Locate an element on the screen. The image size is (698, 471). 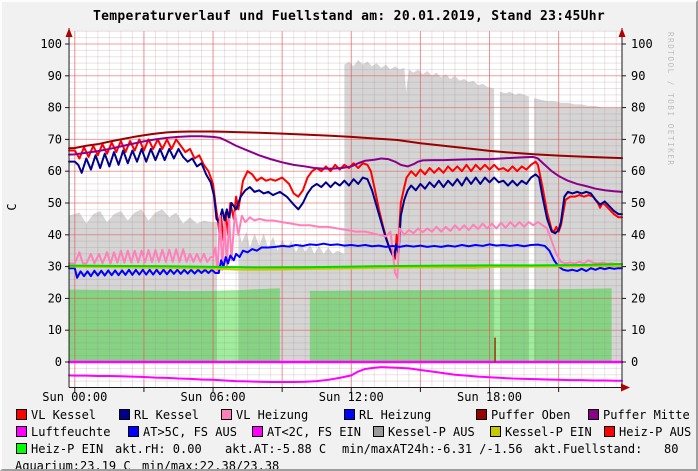
legend-label: Luftfeuchte is located at coordinates (71, 432).